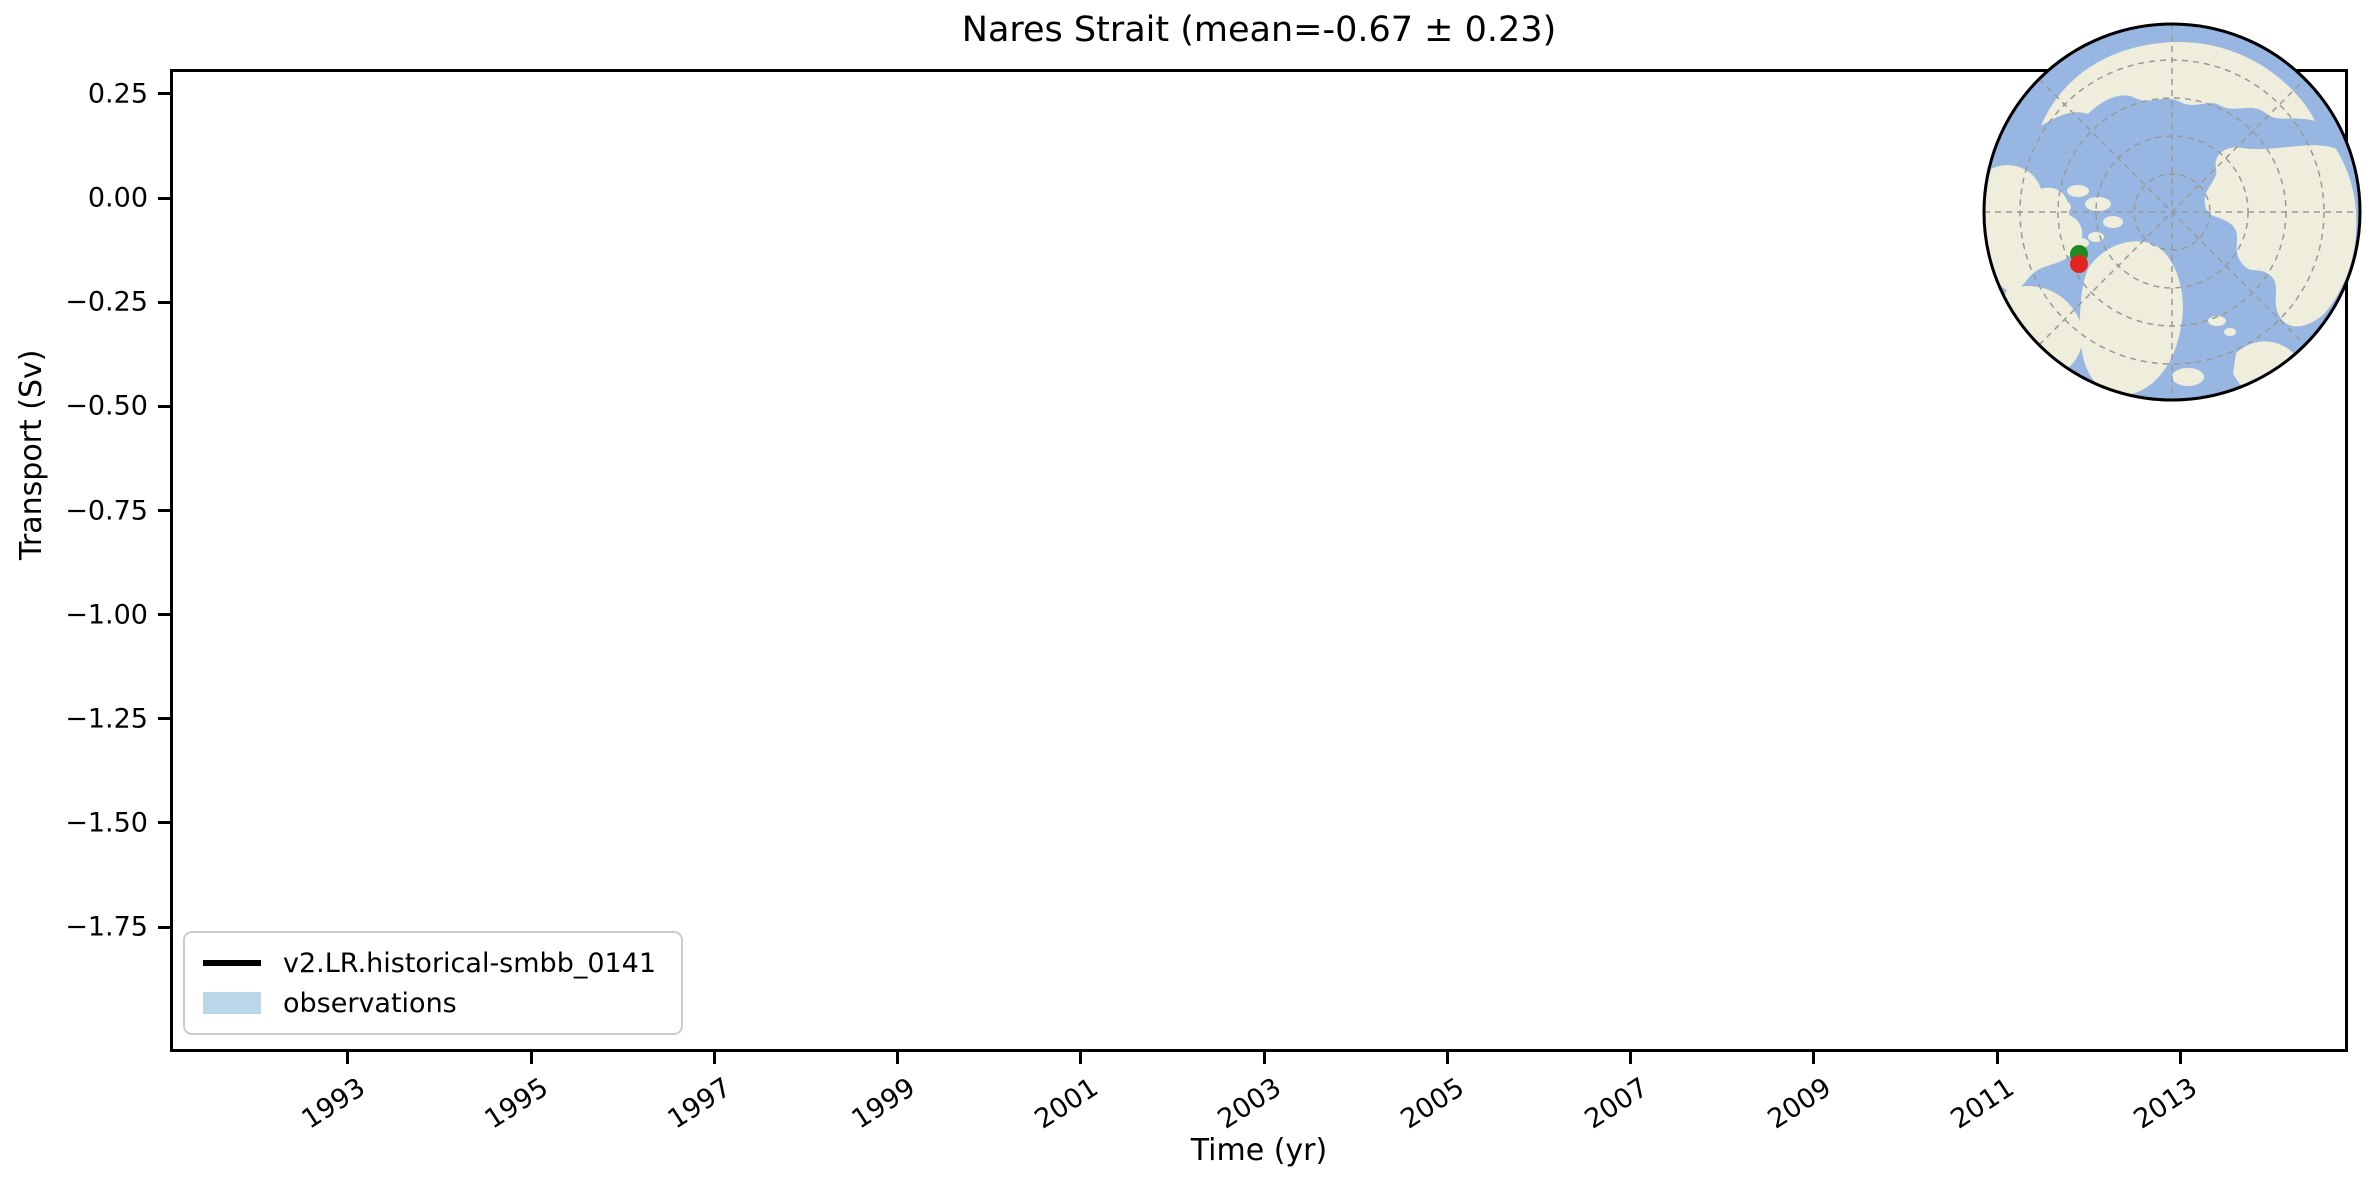 Image resolution: width=2380 pixels, height=1180 pixels. I want to click on arctic-inset-map, so click(2172, 212).